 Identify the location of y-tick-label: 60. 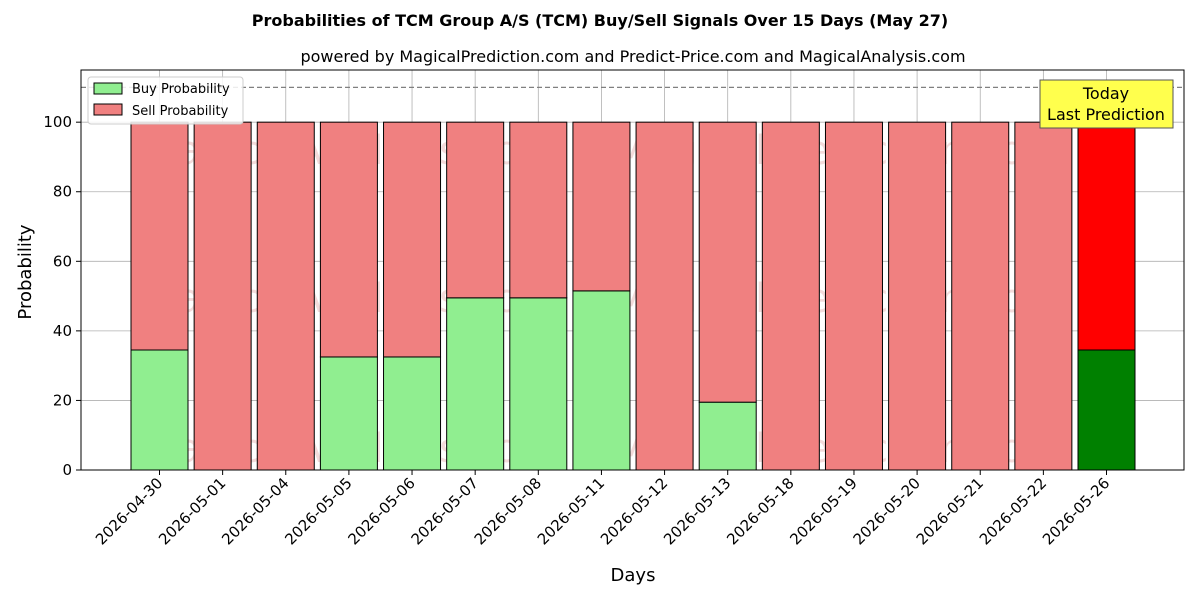
(62, 261).